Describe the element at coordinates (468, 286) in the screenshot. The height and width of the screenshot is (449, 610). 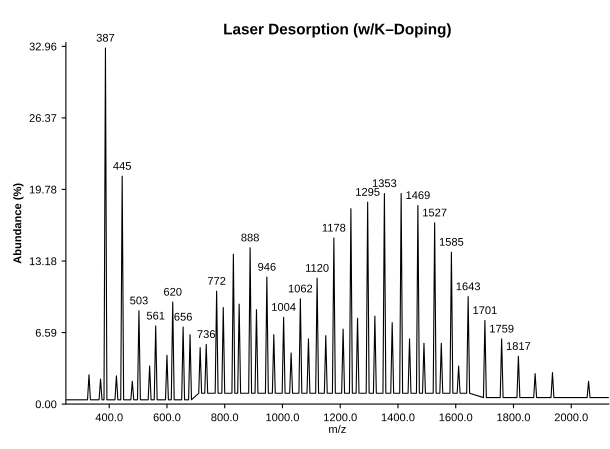
I see `annotation: 1643` at that location.